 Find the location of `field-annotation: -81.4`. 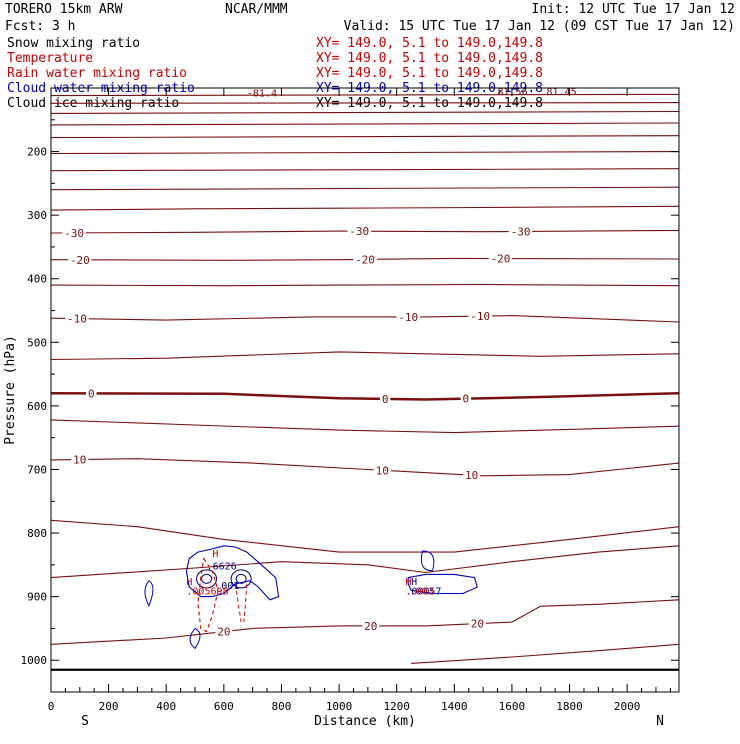

field-annotation: -81.4 is located at coordinates (262, 93).